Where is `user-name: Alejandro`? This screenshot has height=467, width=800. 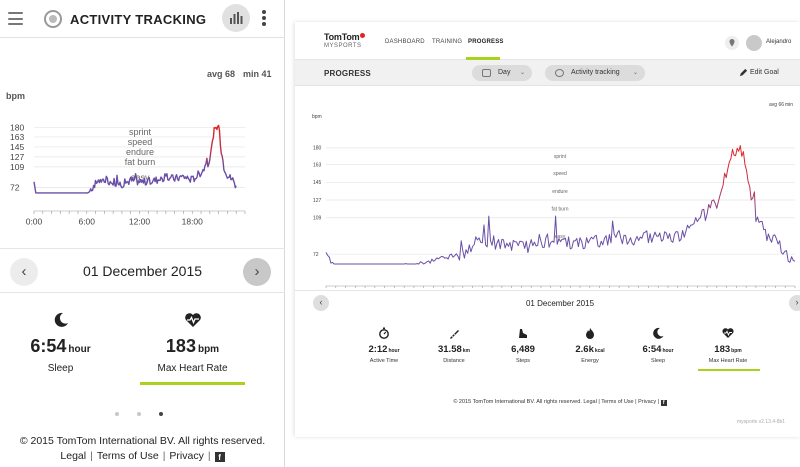 user-name: Alejandro is located at coordinates (779, 42).